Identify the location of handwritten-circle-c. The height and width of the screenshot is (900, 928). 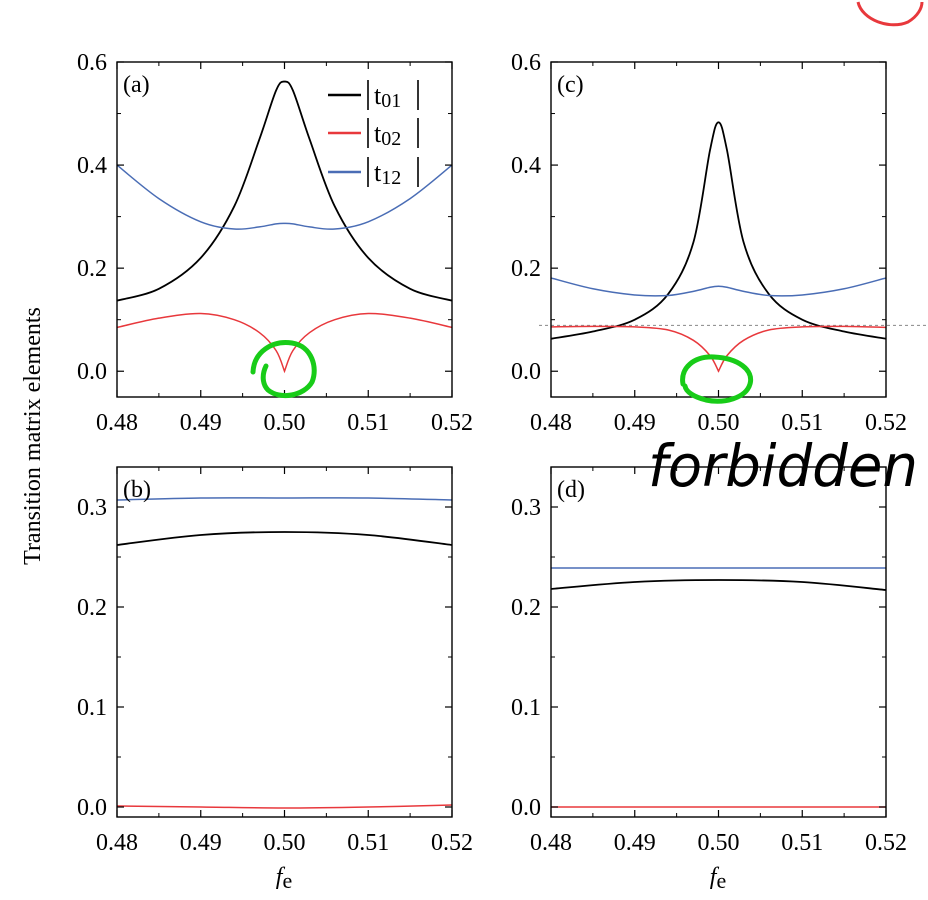
(717, 379).